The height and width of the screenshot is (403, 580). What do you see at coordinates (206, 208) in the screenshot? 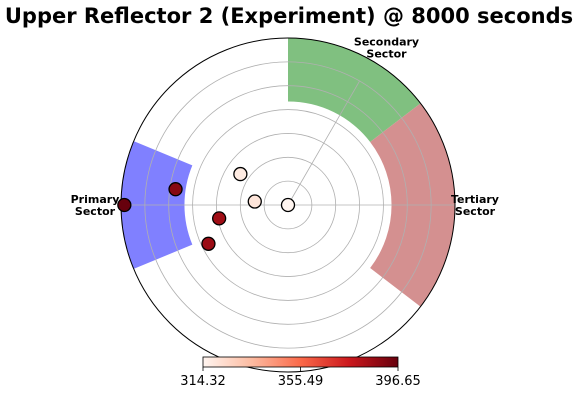
I see `data-points` at bounding box center [206, 208].